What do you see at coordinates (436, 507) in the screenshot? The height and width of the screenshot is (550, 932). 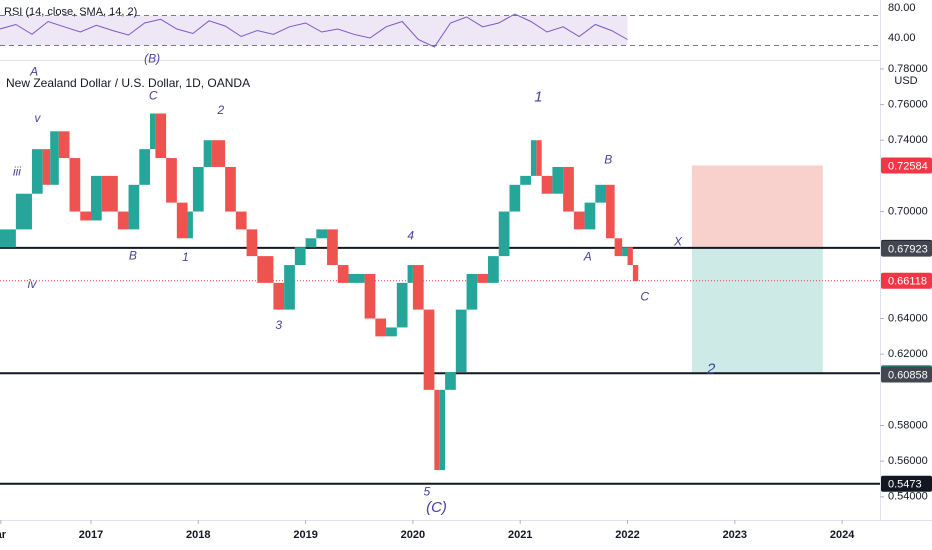 I see `wave-label: (C)` at bounding box center [436, 507].